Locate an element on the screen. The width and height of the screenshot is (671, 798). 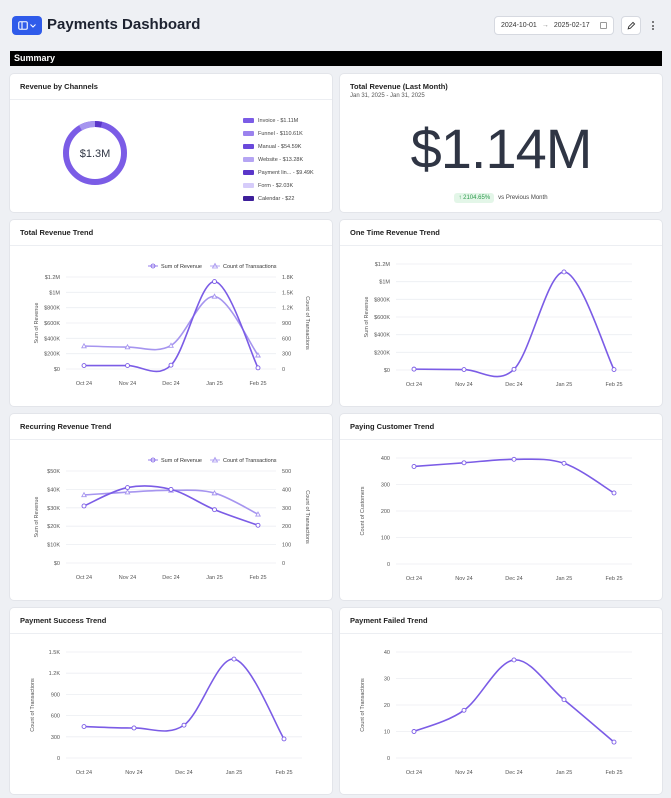
legend-item: Invoice - $1.11M is located at coordinates (278, 120).